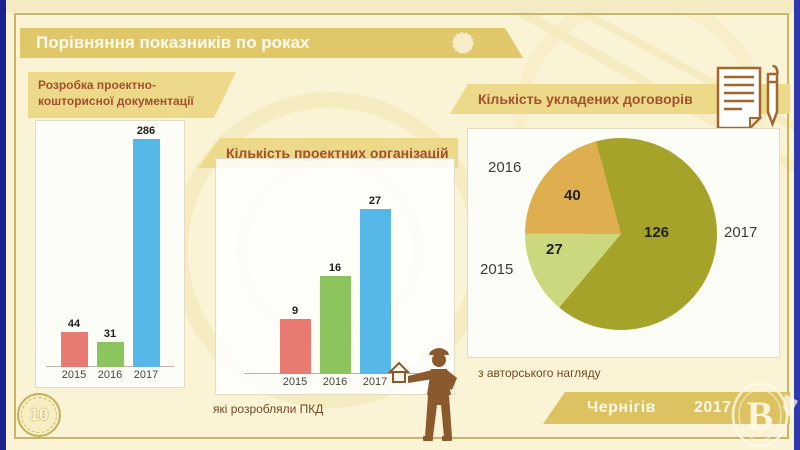  What do you see at coordinates (760, 415) in the screenshot?
I see `svg-text: В` at bounding box center [760, 415].